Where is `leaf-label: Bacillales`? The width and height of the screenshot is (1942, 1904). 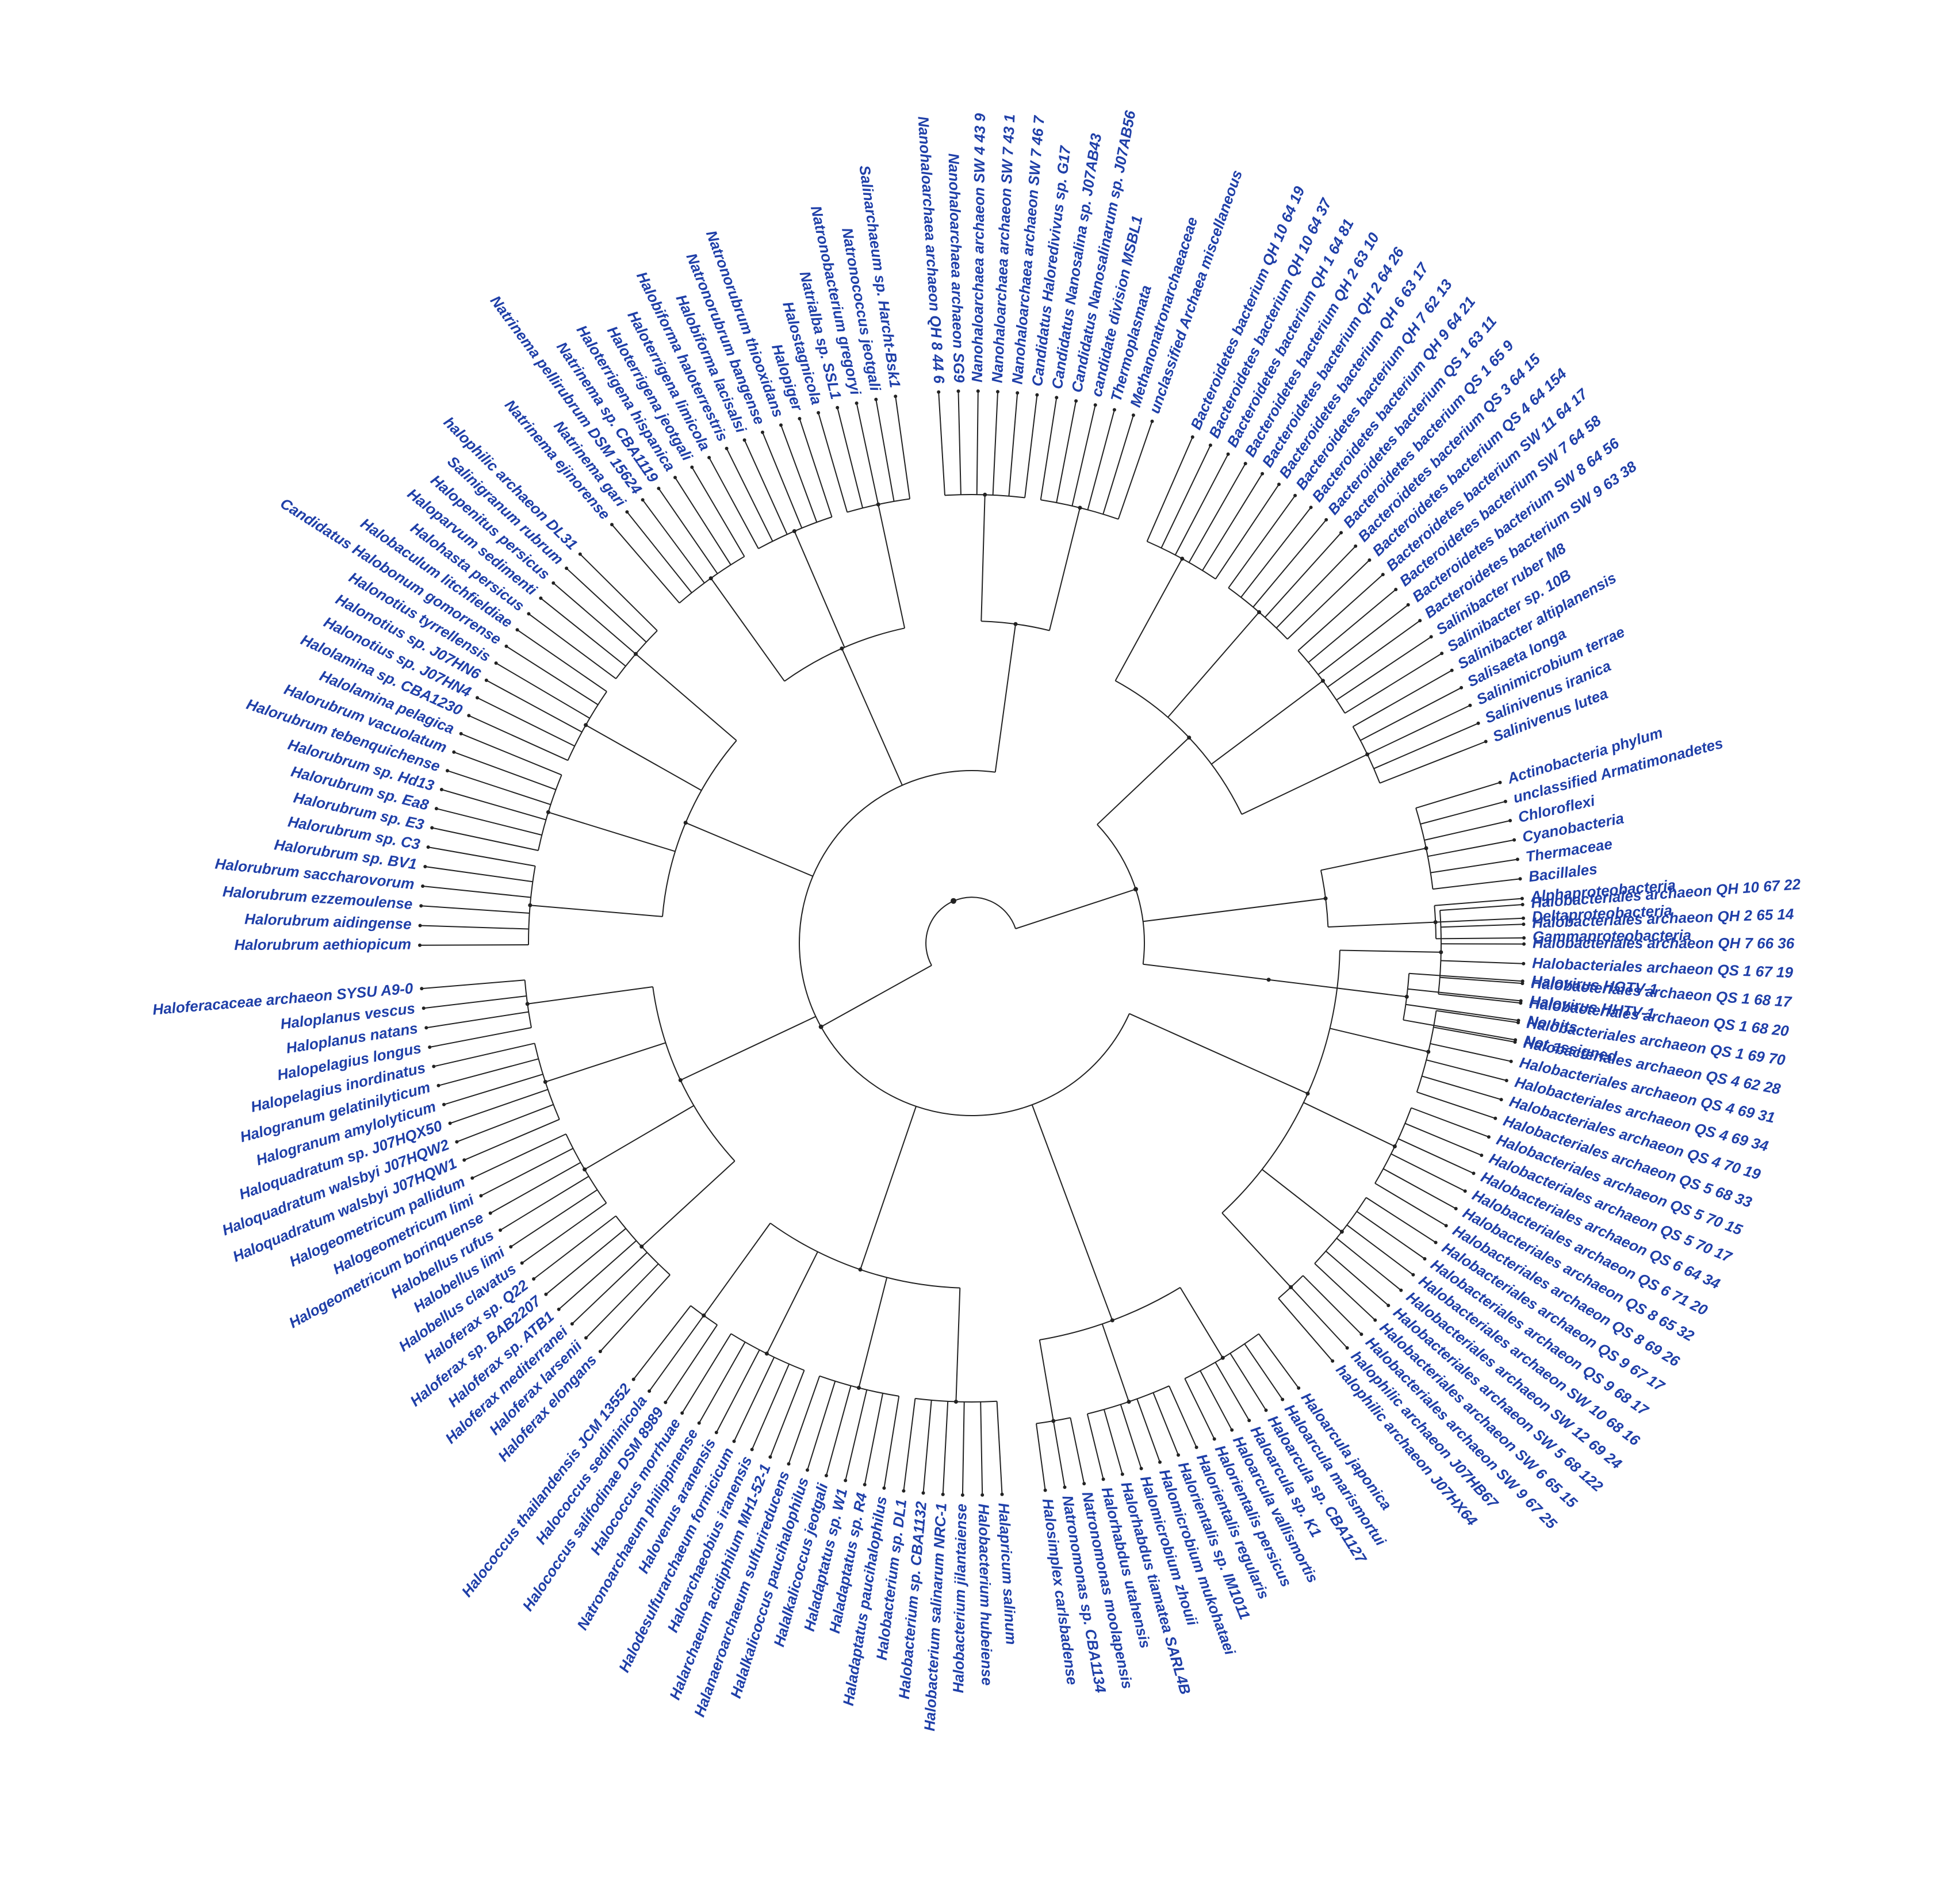
leaf-label: Bacillales is located at coordinates (1562, 873).